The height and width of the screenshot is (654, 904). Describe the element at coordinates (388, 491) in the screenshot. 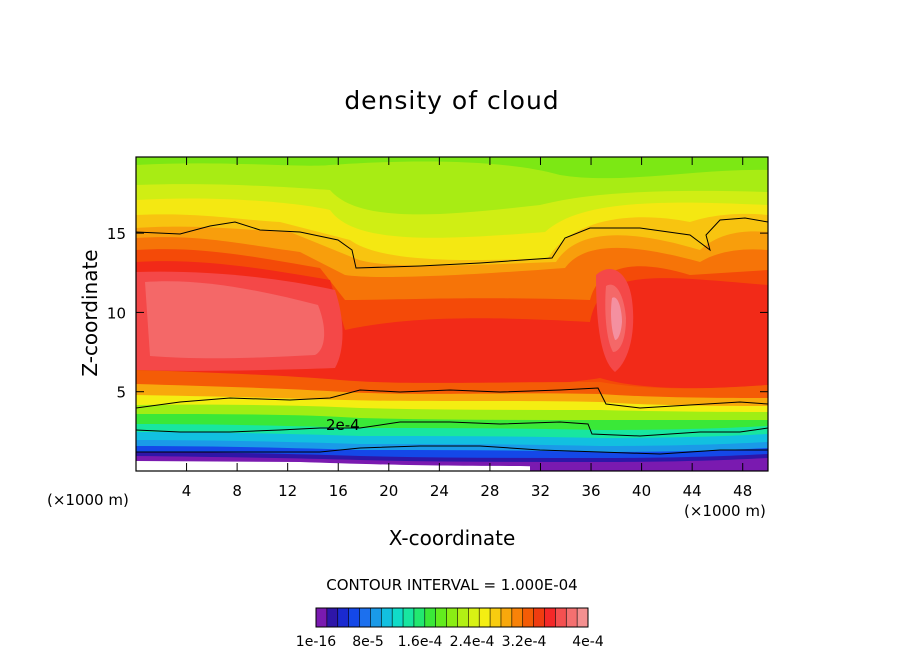

I see `x-tick-label: 20` at that location.